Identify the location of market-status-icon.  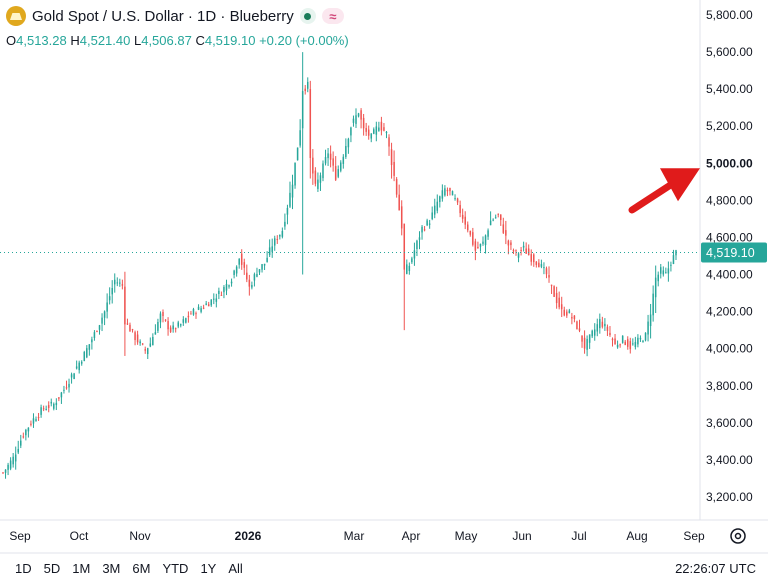
(307, 16).